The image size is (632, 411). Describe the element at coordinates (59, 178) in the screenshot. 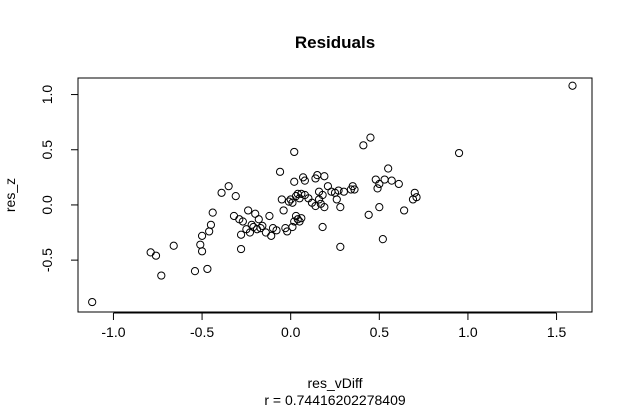

I see `y-axis: -0.5 0.0 0.5 1.0` at that location.